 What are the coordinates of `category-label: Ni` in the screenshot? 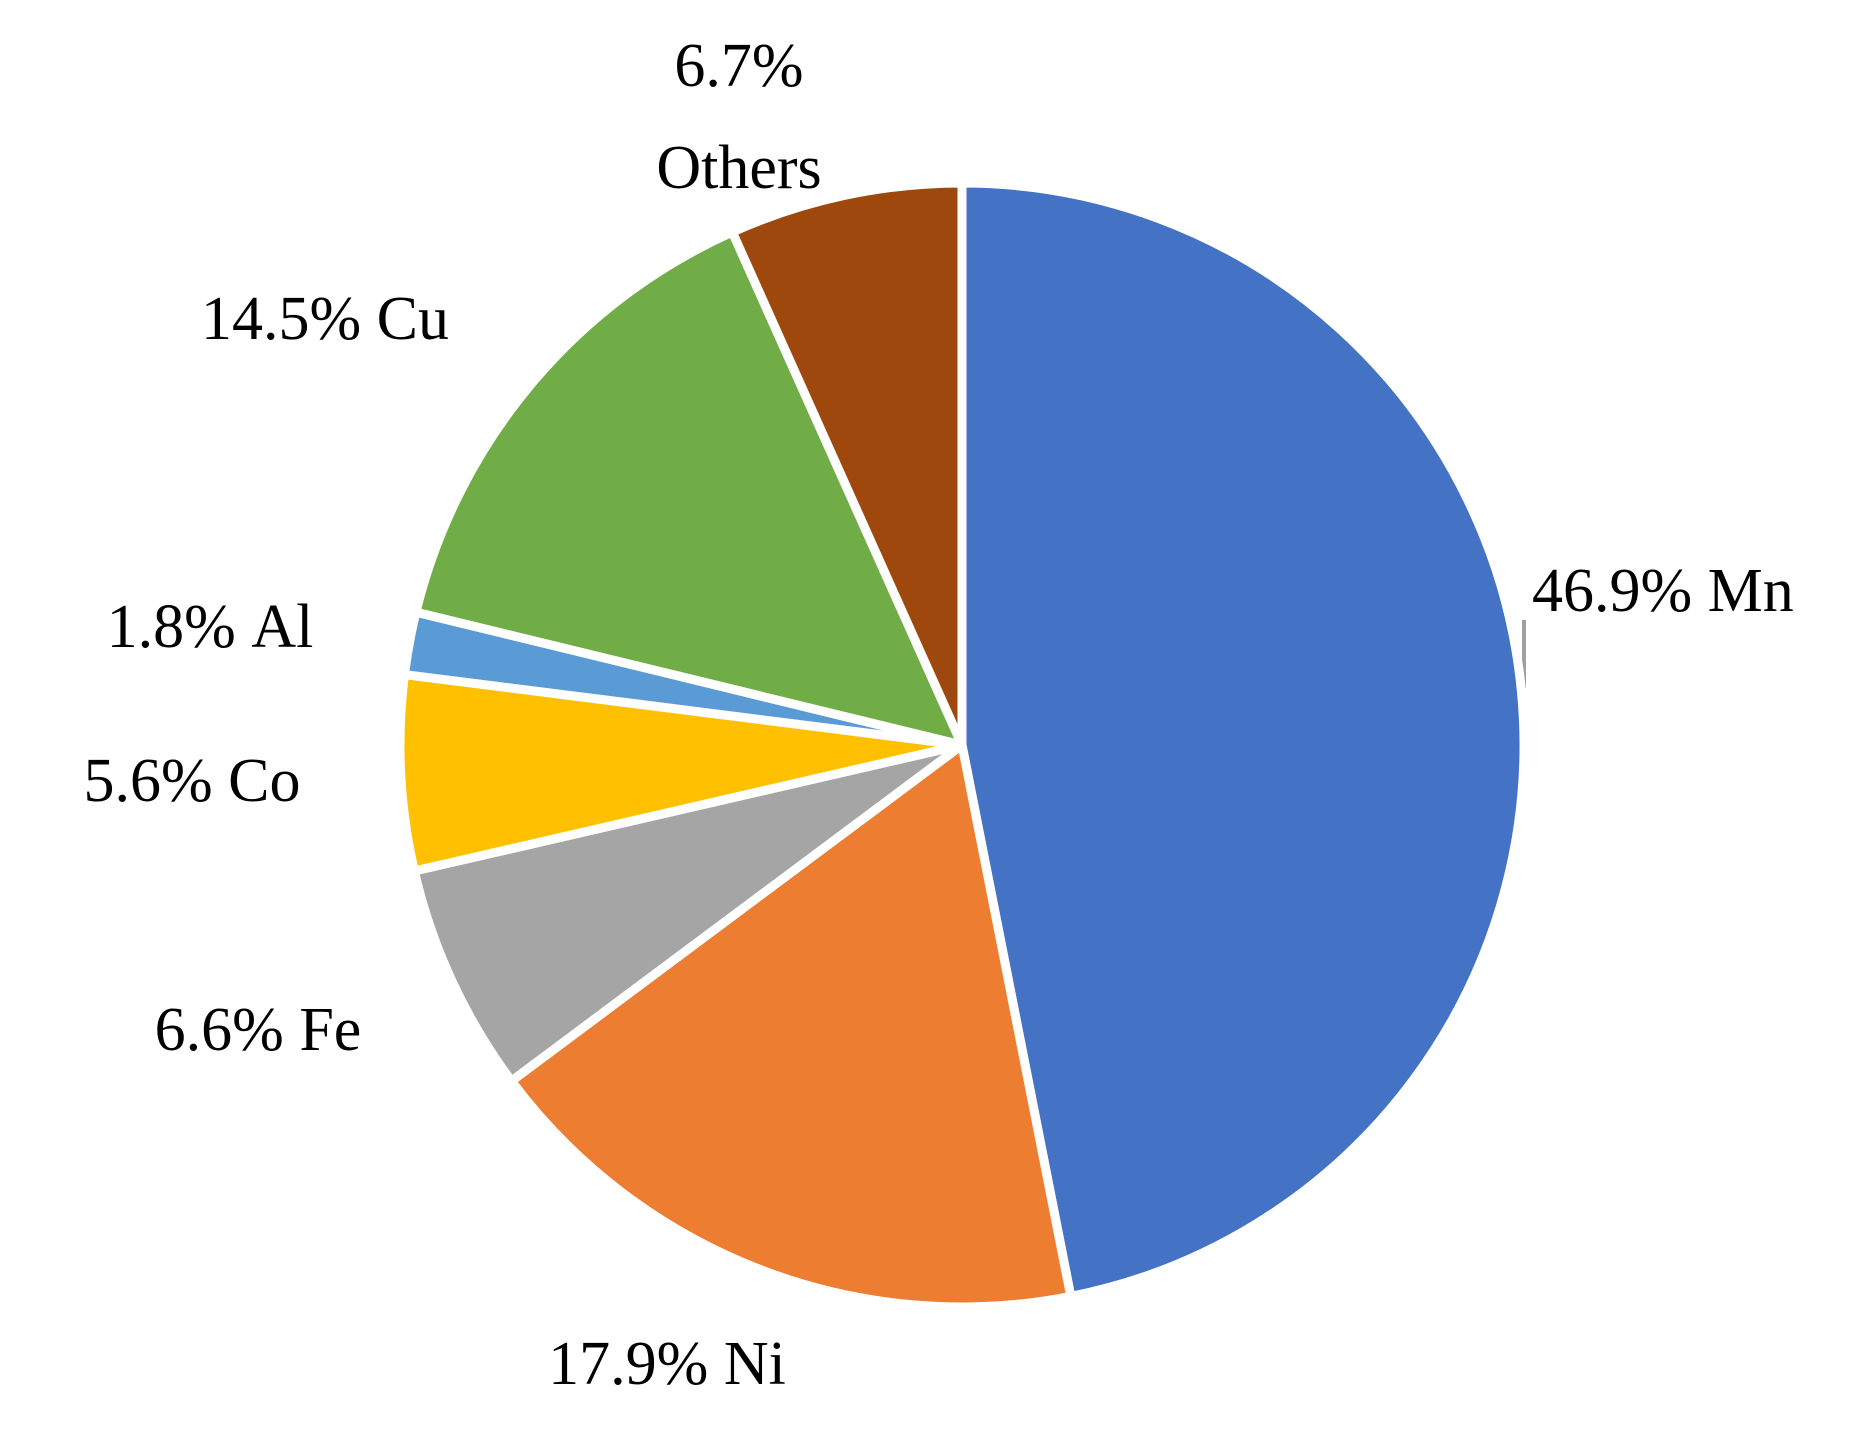 It's located at (755, 1364).